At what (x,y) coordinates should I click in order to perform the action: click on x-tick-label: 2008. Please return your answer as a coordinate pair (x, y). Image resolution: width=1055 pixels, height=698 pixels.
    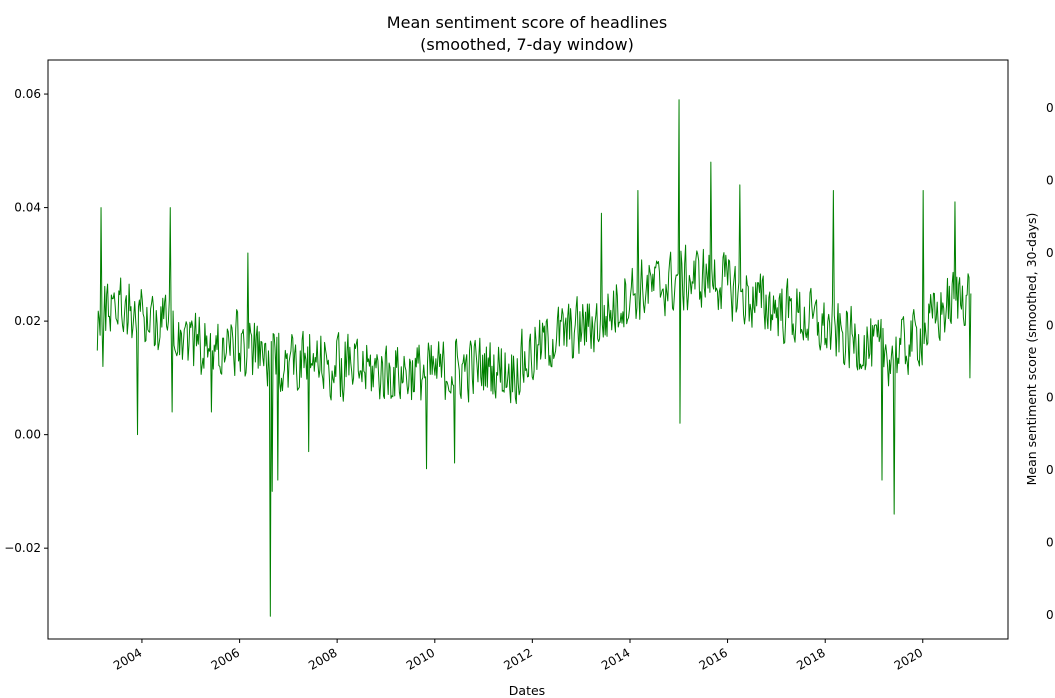
    Looking at the image, I should click on (322, 658).